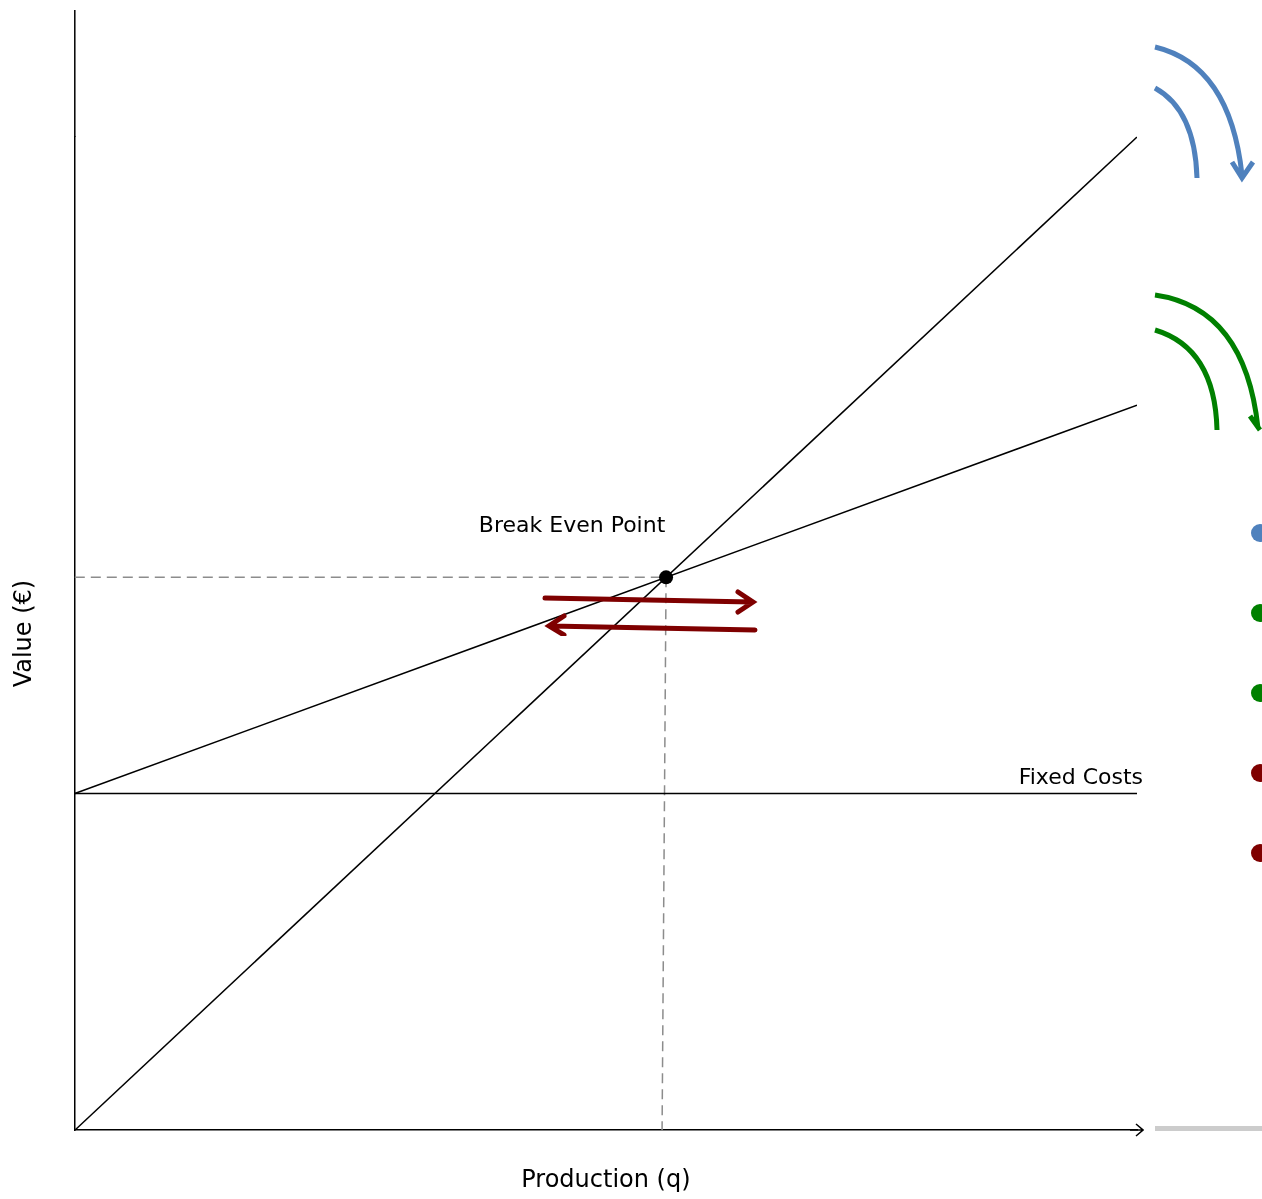 This screenshot has height=1199, width=1262. What do you see at coordinates (1080, 777) in the screenshot?
I see `series-label: Fixed Costs` at bounding box center [1080, 777].